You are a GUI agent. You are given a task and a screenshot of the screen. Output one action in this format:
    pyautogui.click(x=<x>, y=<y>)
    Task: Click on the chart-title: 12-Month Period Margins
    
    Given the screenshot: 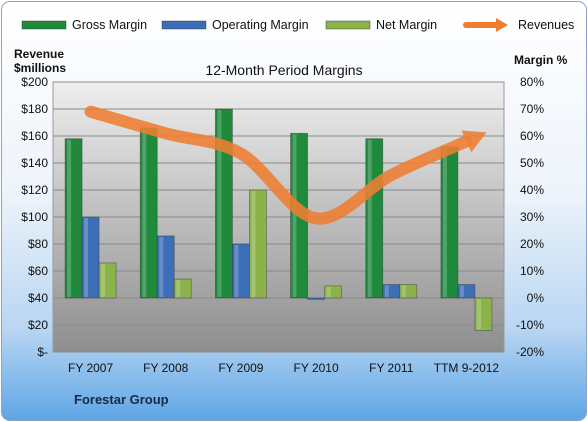 What is the action you would take?
    pyautogui.click(x=283, y=70)
    